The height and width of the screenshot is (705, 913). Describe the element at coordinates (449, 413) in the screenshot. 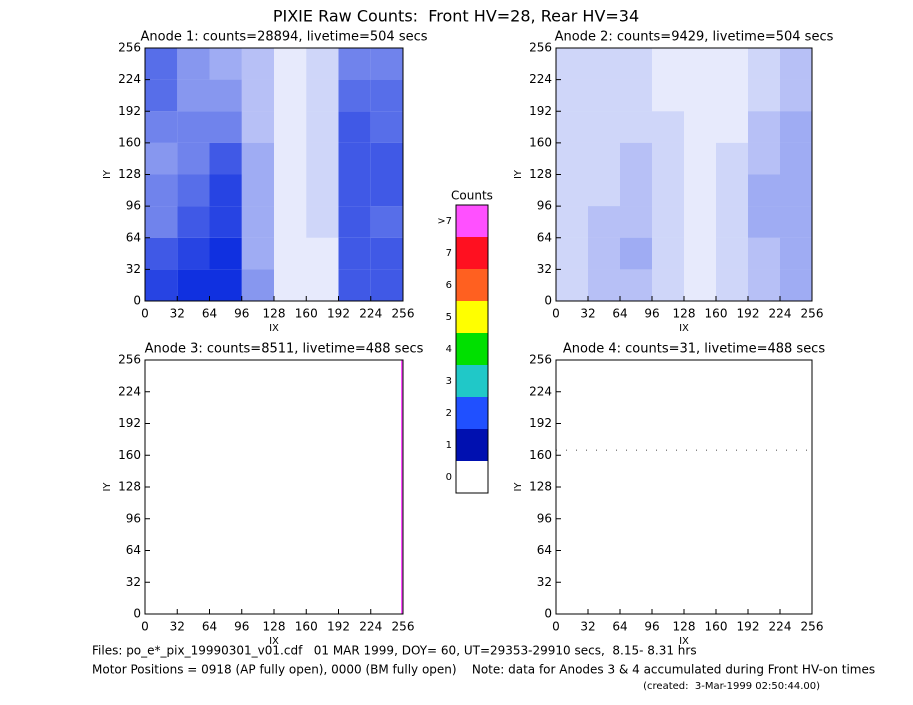

I see `colorbar-label: 2` at that location.